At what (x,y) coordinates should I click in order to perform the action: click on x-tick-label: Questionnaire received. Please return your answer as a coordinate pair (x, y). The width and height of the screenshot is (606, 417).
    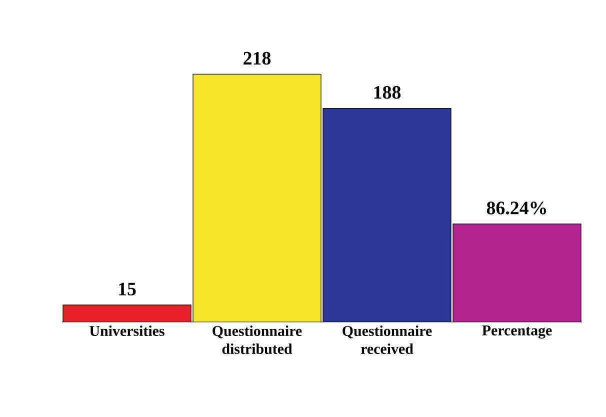
    Looking at the image, I should click on (387, 340).